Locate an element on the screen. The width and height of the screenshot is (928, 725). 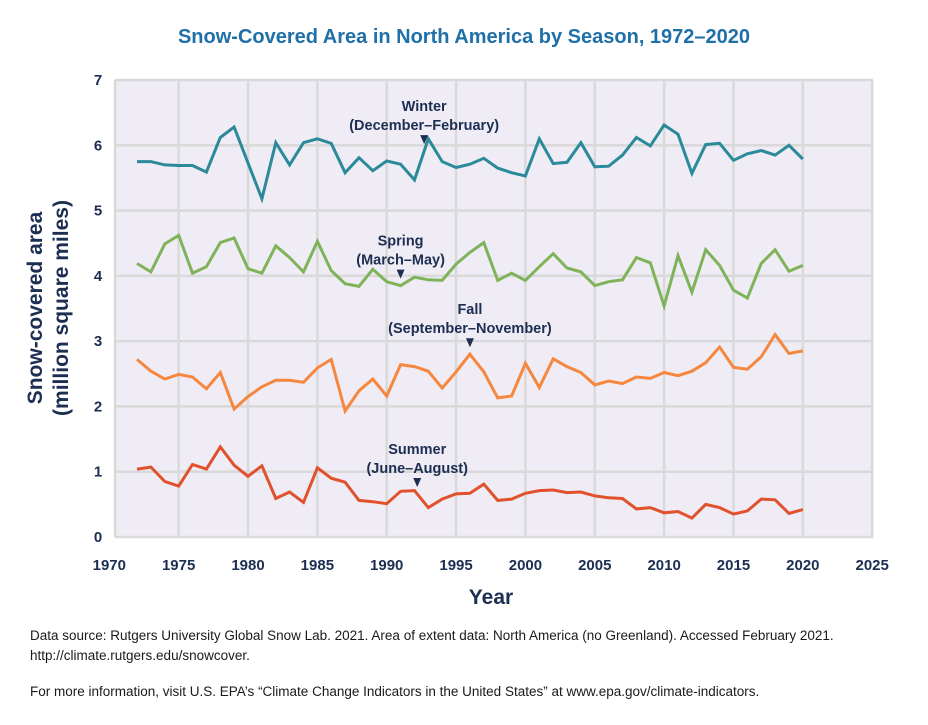
x-tick-label: 2005 is located at coordinates (594, 565).